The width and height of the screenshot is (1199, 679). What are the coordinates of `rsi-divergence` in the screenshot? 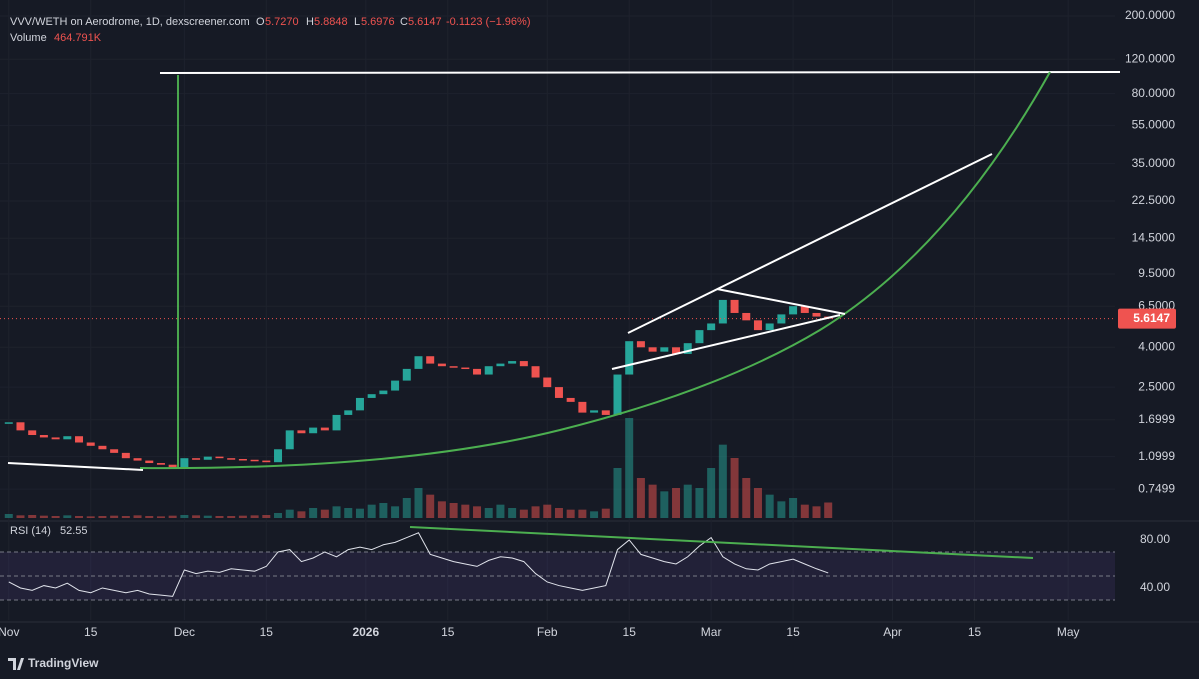 It's located at (721, 542).